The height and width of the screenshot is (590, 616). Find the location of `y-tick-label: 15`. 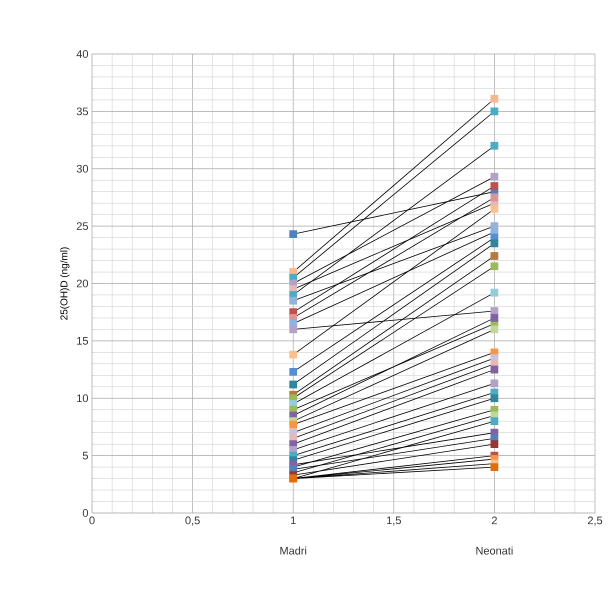

y-tick-label: 15 is located at coordinates (82, 341).